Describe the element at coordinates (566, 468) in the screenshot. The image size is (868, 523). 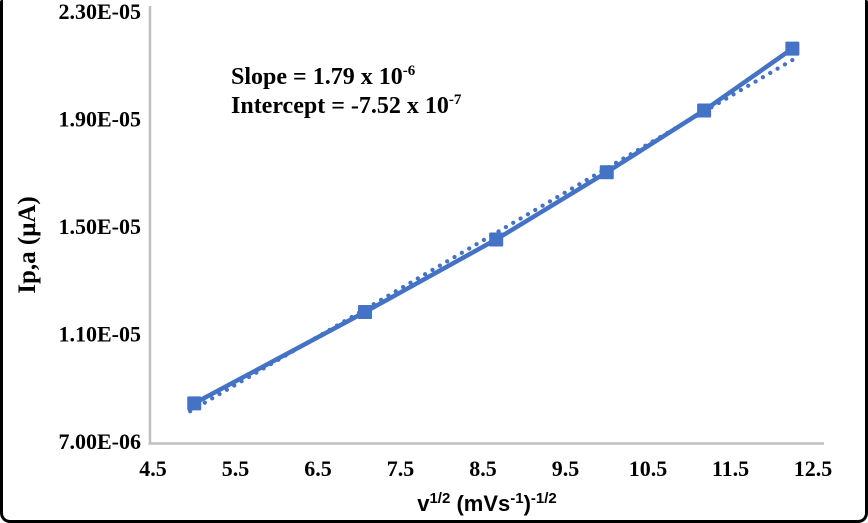
I see `x-tick-label: 9.5` at that location.